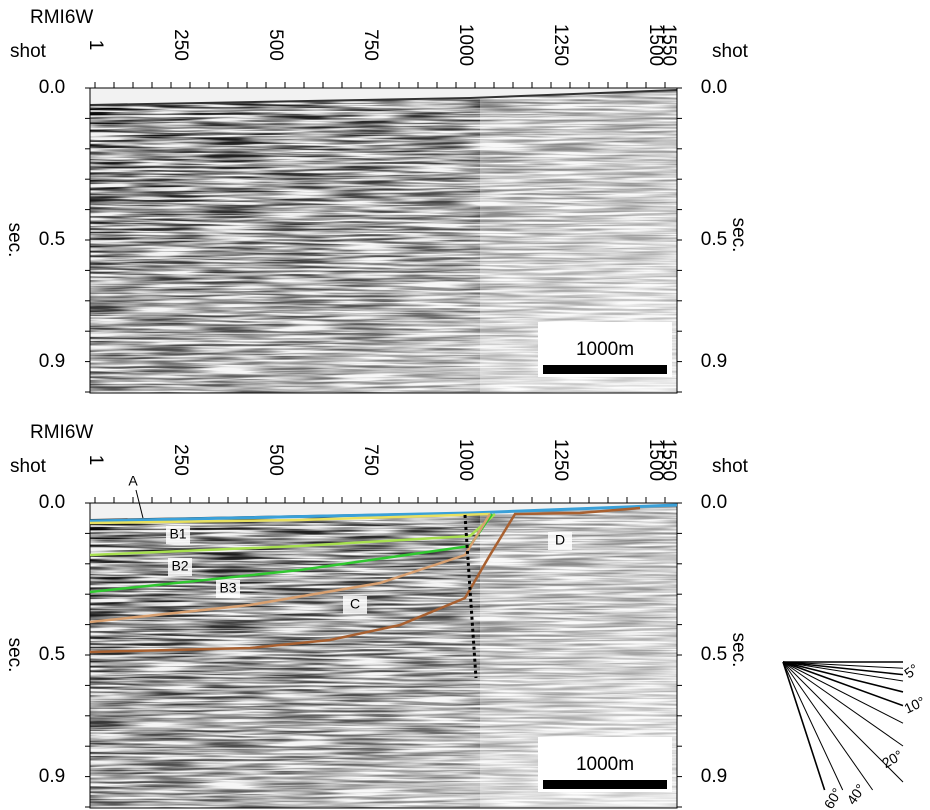  I want to click on angle-legend: 5°10°20°40°60°, so click(854, 735).